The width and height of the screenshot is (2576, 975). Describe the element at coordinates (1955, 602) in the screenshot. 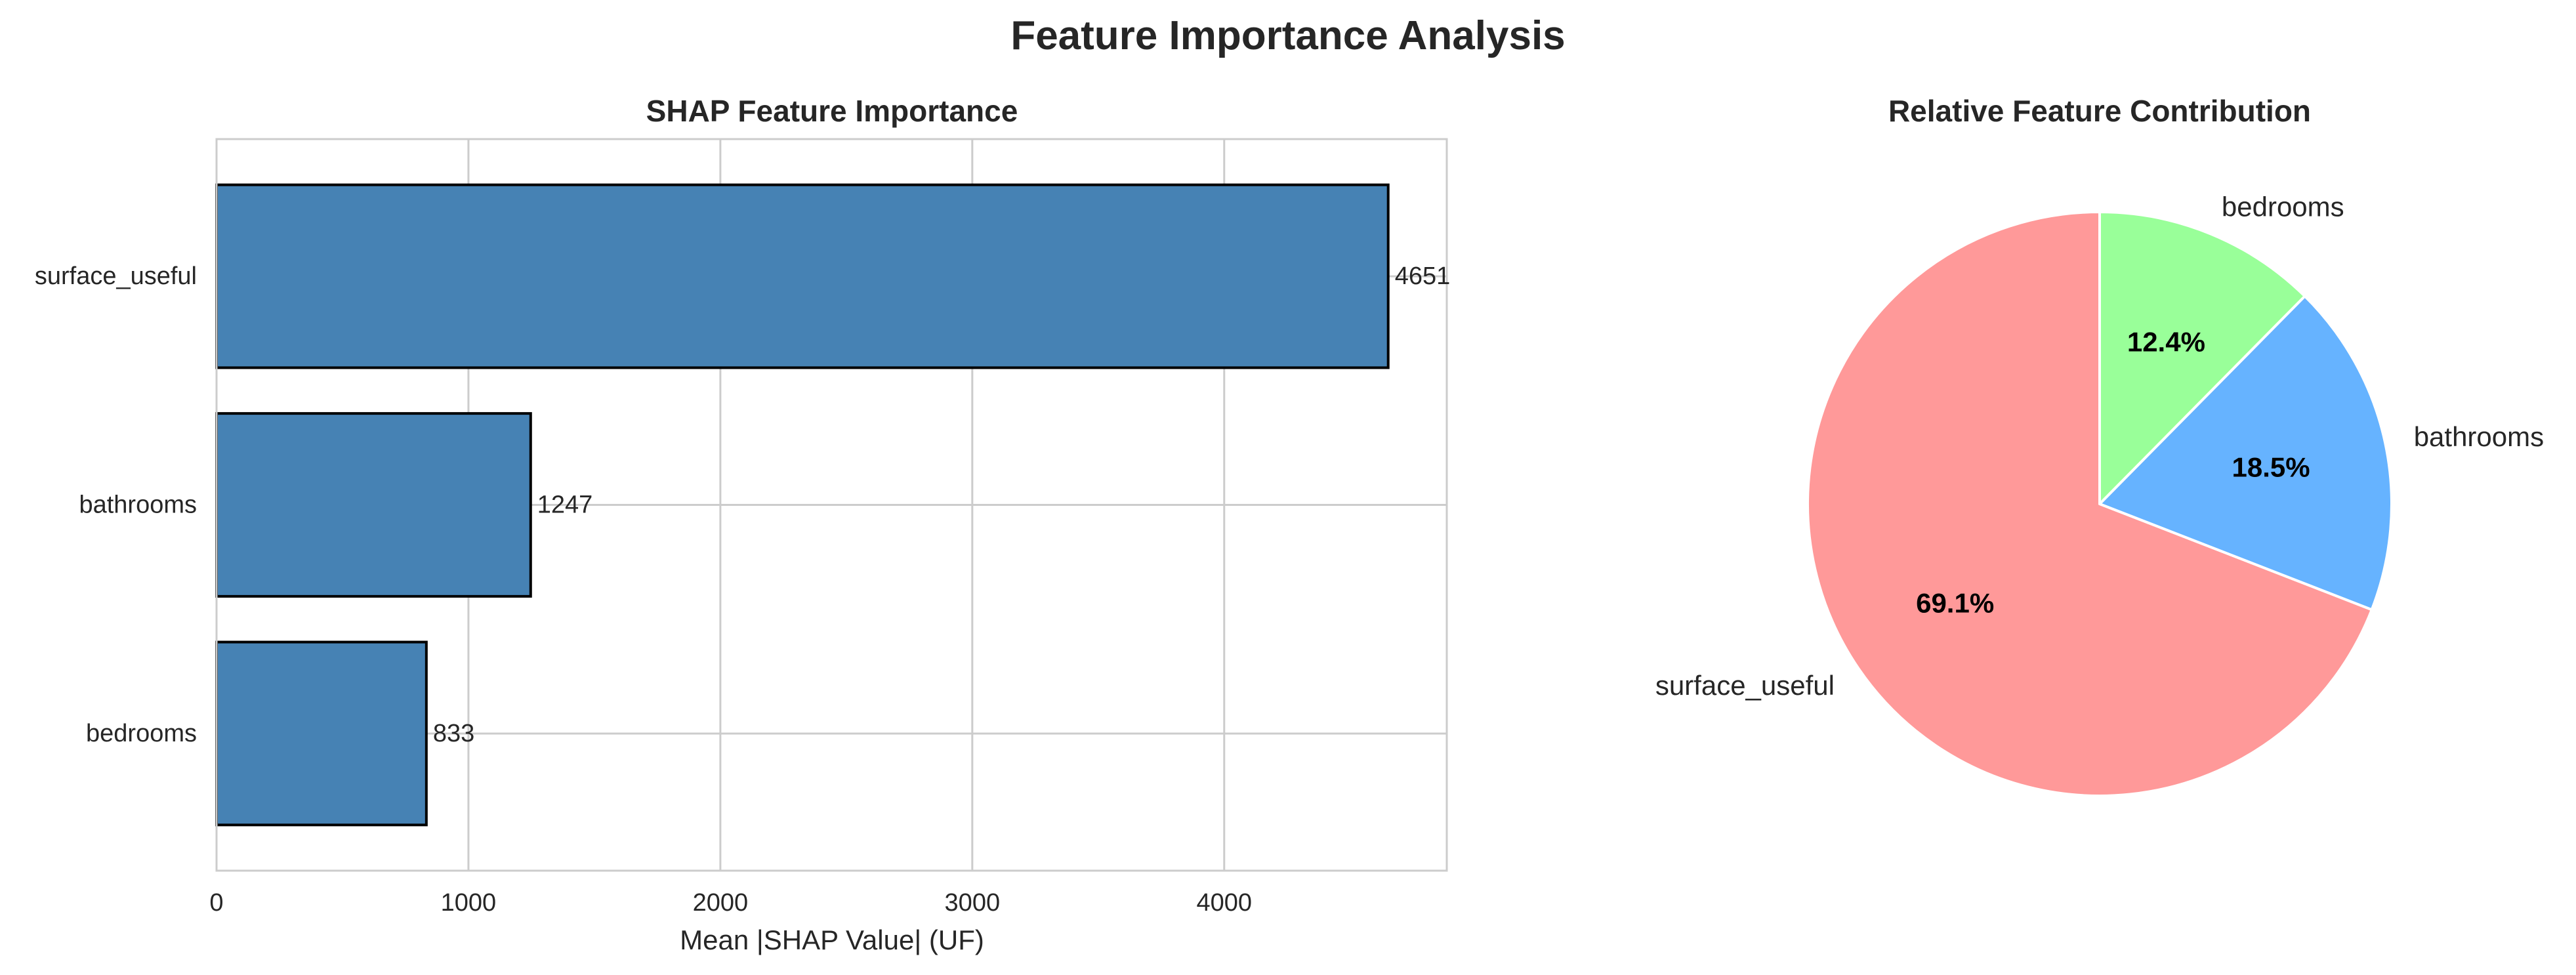

I see `pie-percent-label-surface-useful: 69.1%` at that location.